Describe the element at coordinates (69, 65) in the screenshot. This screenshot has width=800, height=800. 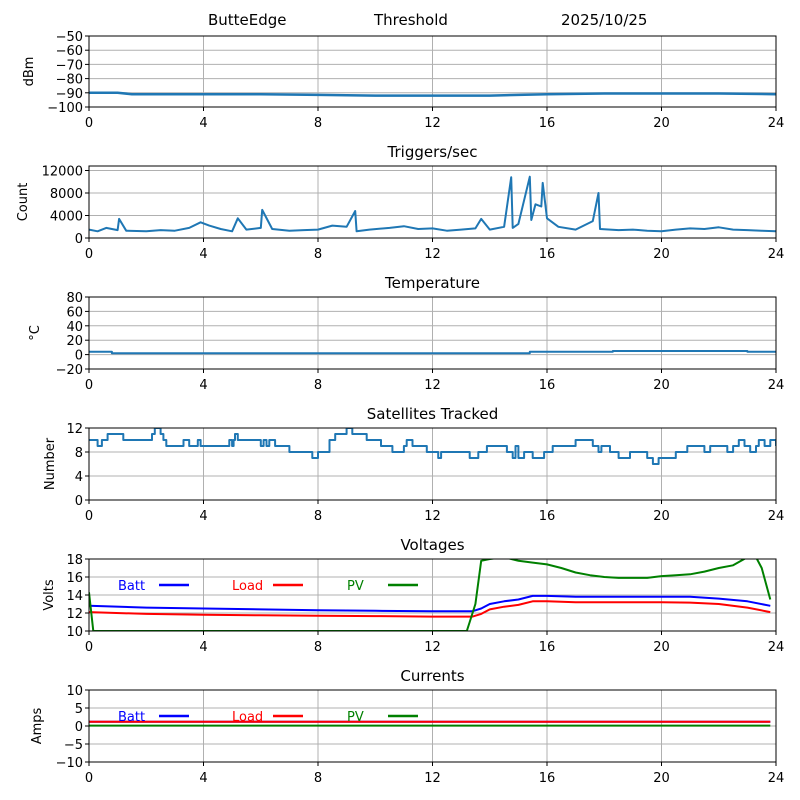
I see `y-tick-label: −70` at that location.